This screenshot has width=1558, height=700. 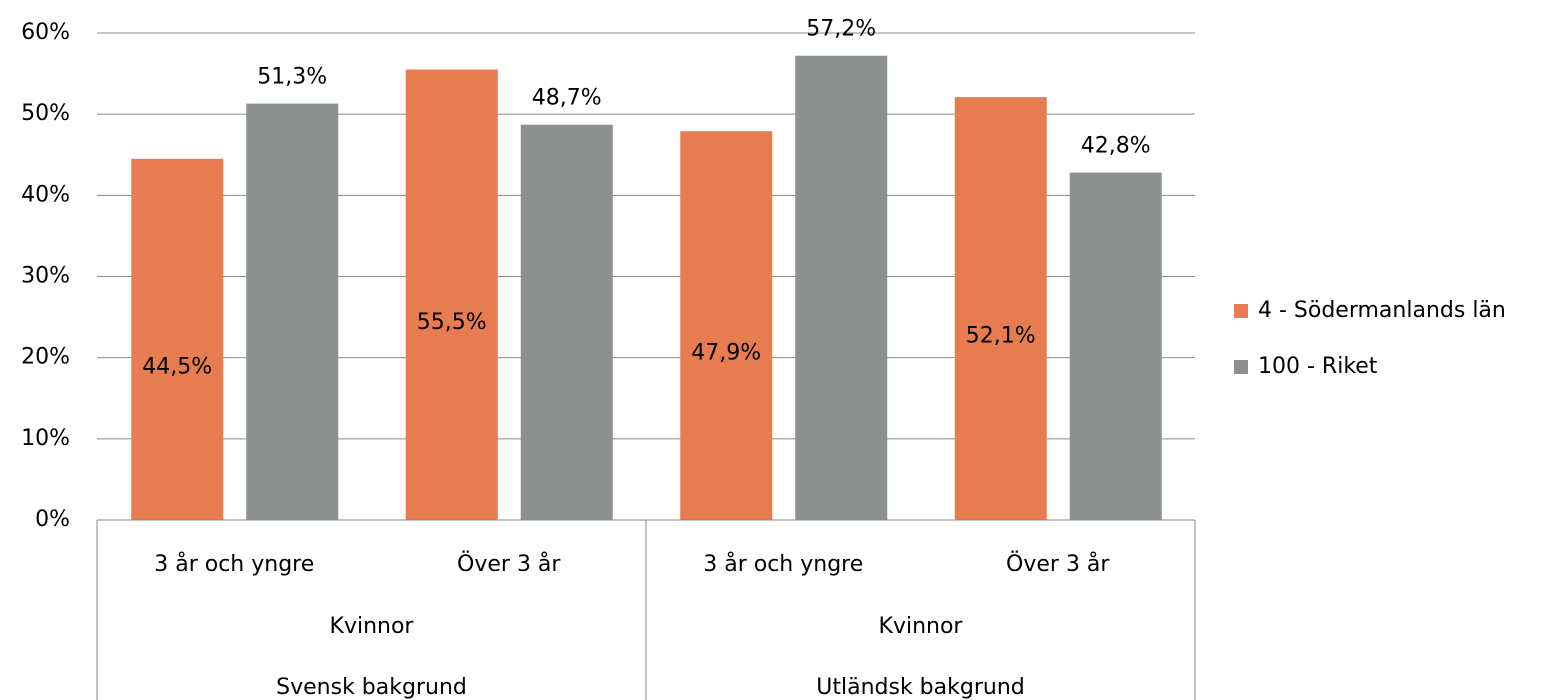 What do you see at coordinates (1382, 310) in the screenshot?
I see `legend-label: 4 - Södermanlands län` at bounding box center [1382, 310].